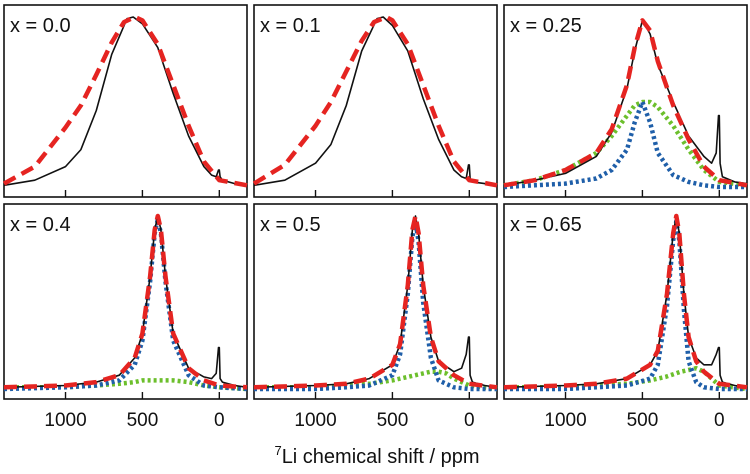 This screenshot has height=474, width=750. What do you see at coordinates (40, 26) in the screenshot?
I see `panel-label: x = 0.0` at bounding box center [40, 26].